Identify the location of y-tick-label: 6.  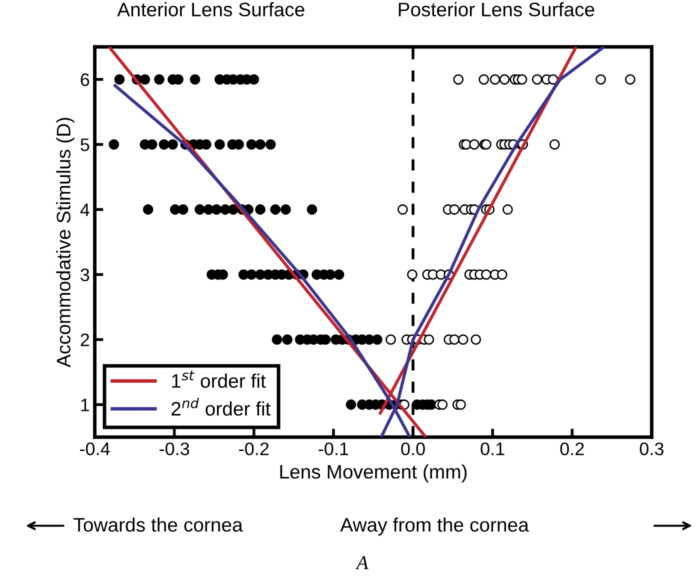
(85, 79).